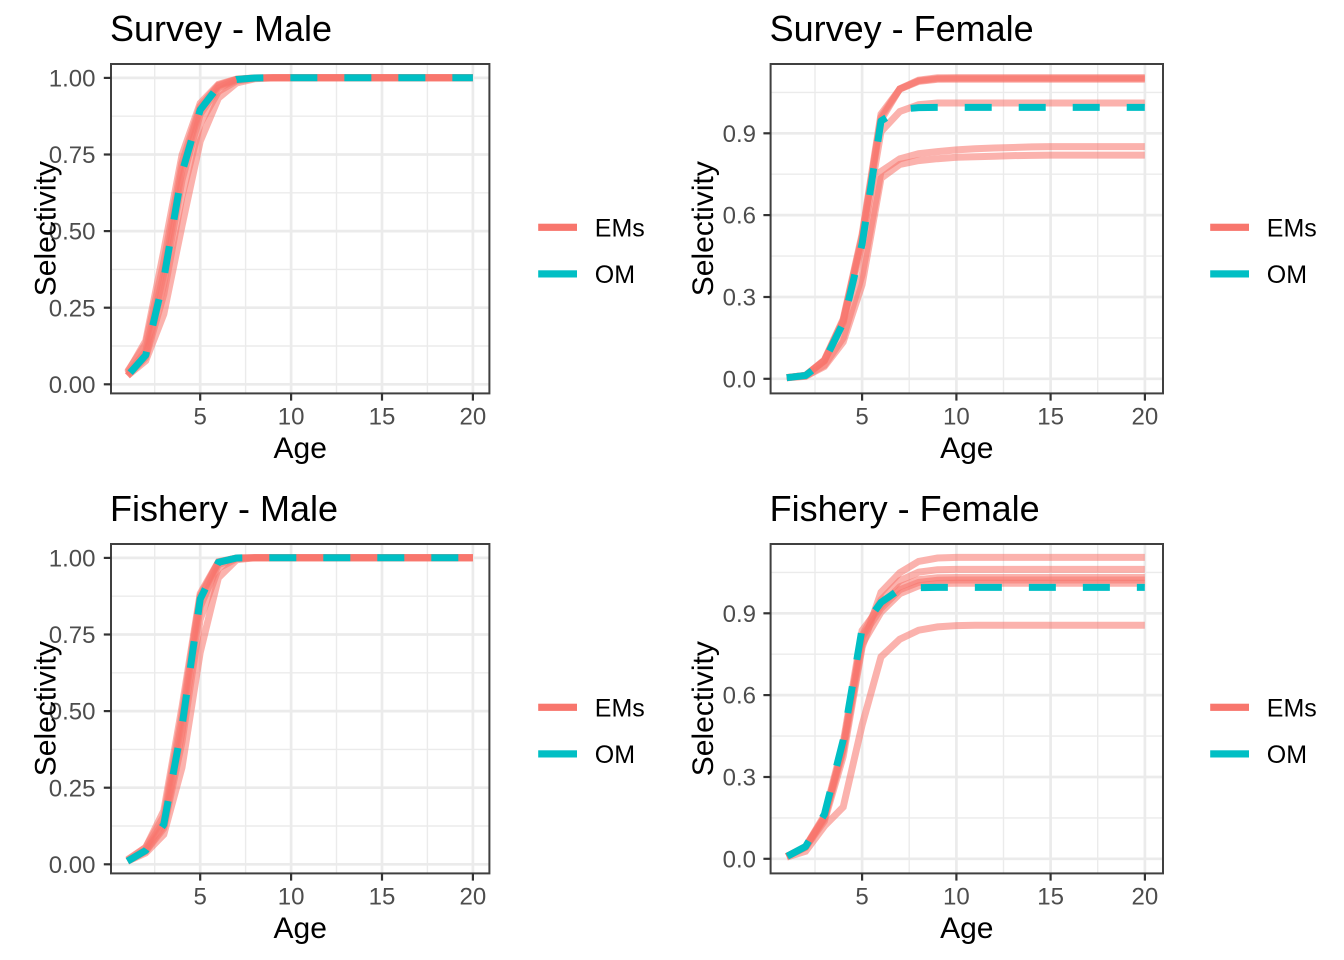 The width and height of the screenshot is (1344, 960). Describe the element at coordinates (905, 508) in the screenshot. I see `svg-text: Fishery - Female` at that location.